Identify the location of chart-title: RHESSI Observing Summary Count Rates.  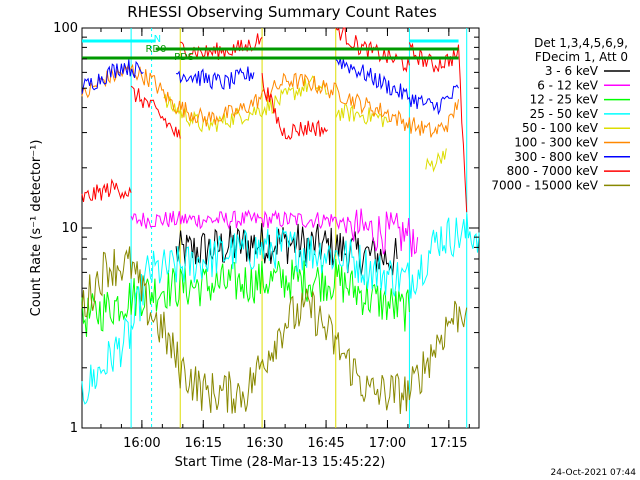
(282, 12).